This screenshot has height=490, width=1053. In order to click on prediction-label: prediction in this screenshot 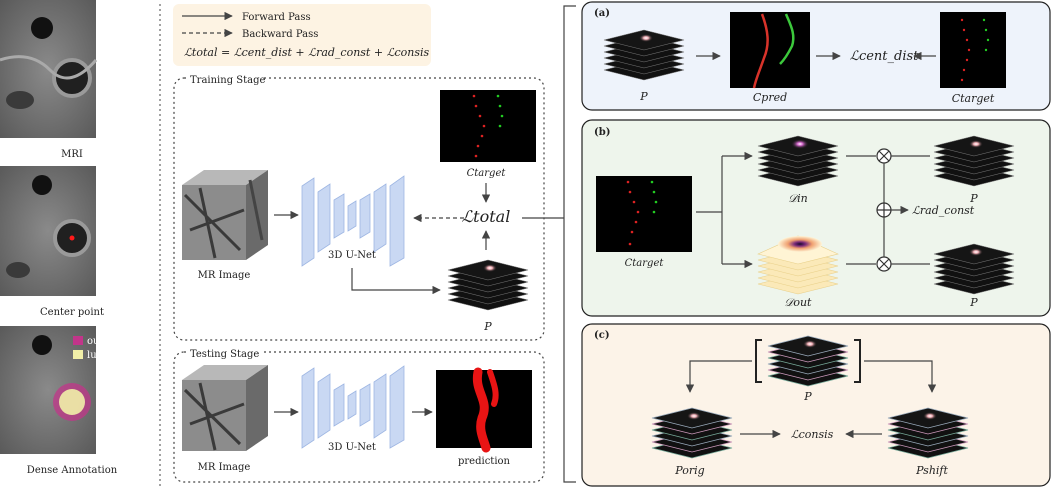, I will do `click(484, 461)`.